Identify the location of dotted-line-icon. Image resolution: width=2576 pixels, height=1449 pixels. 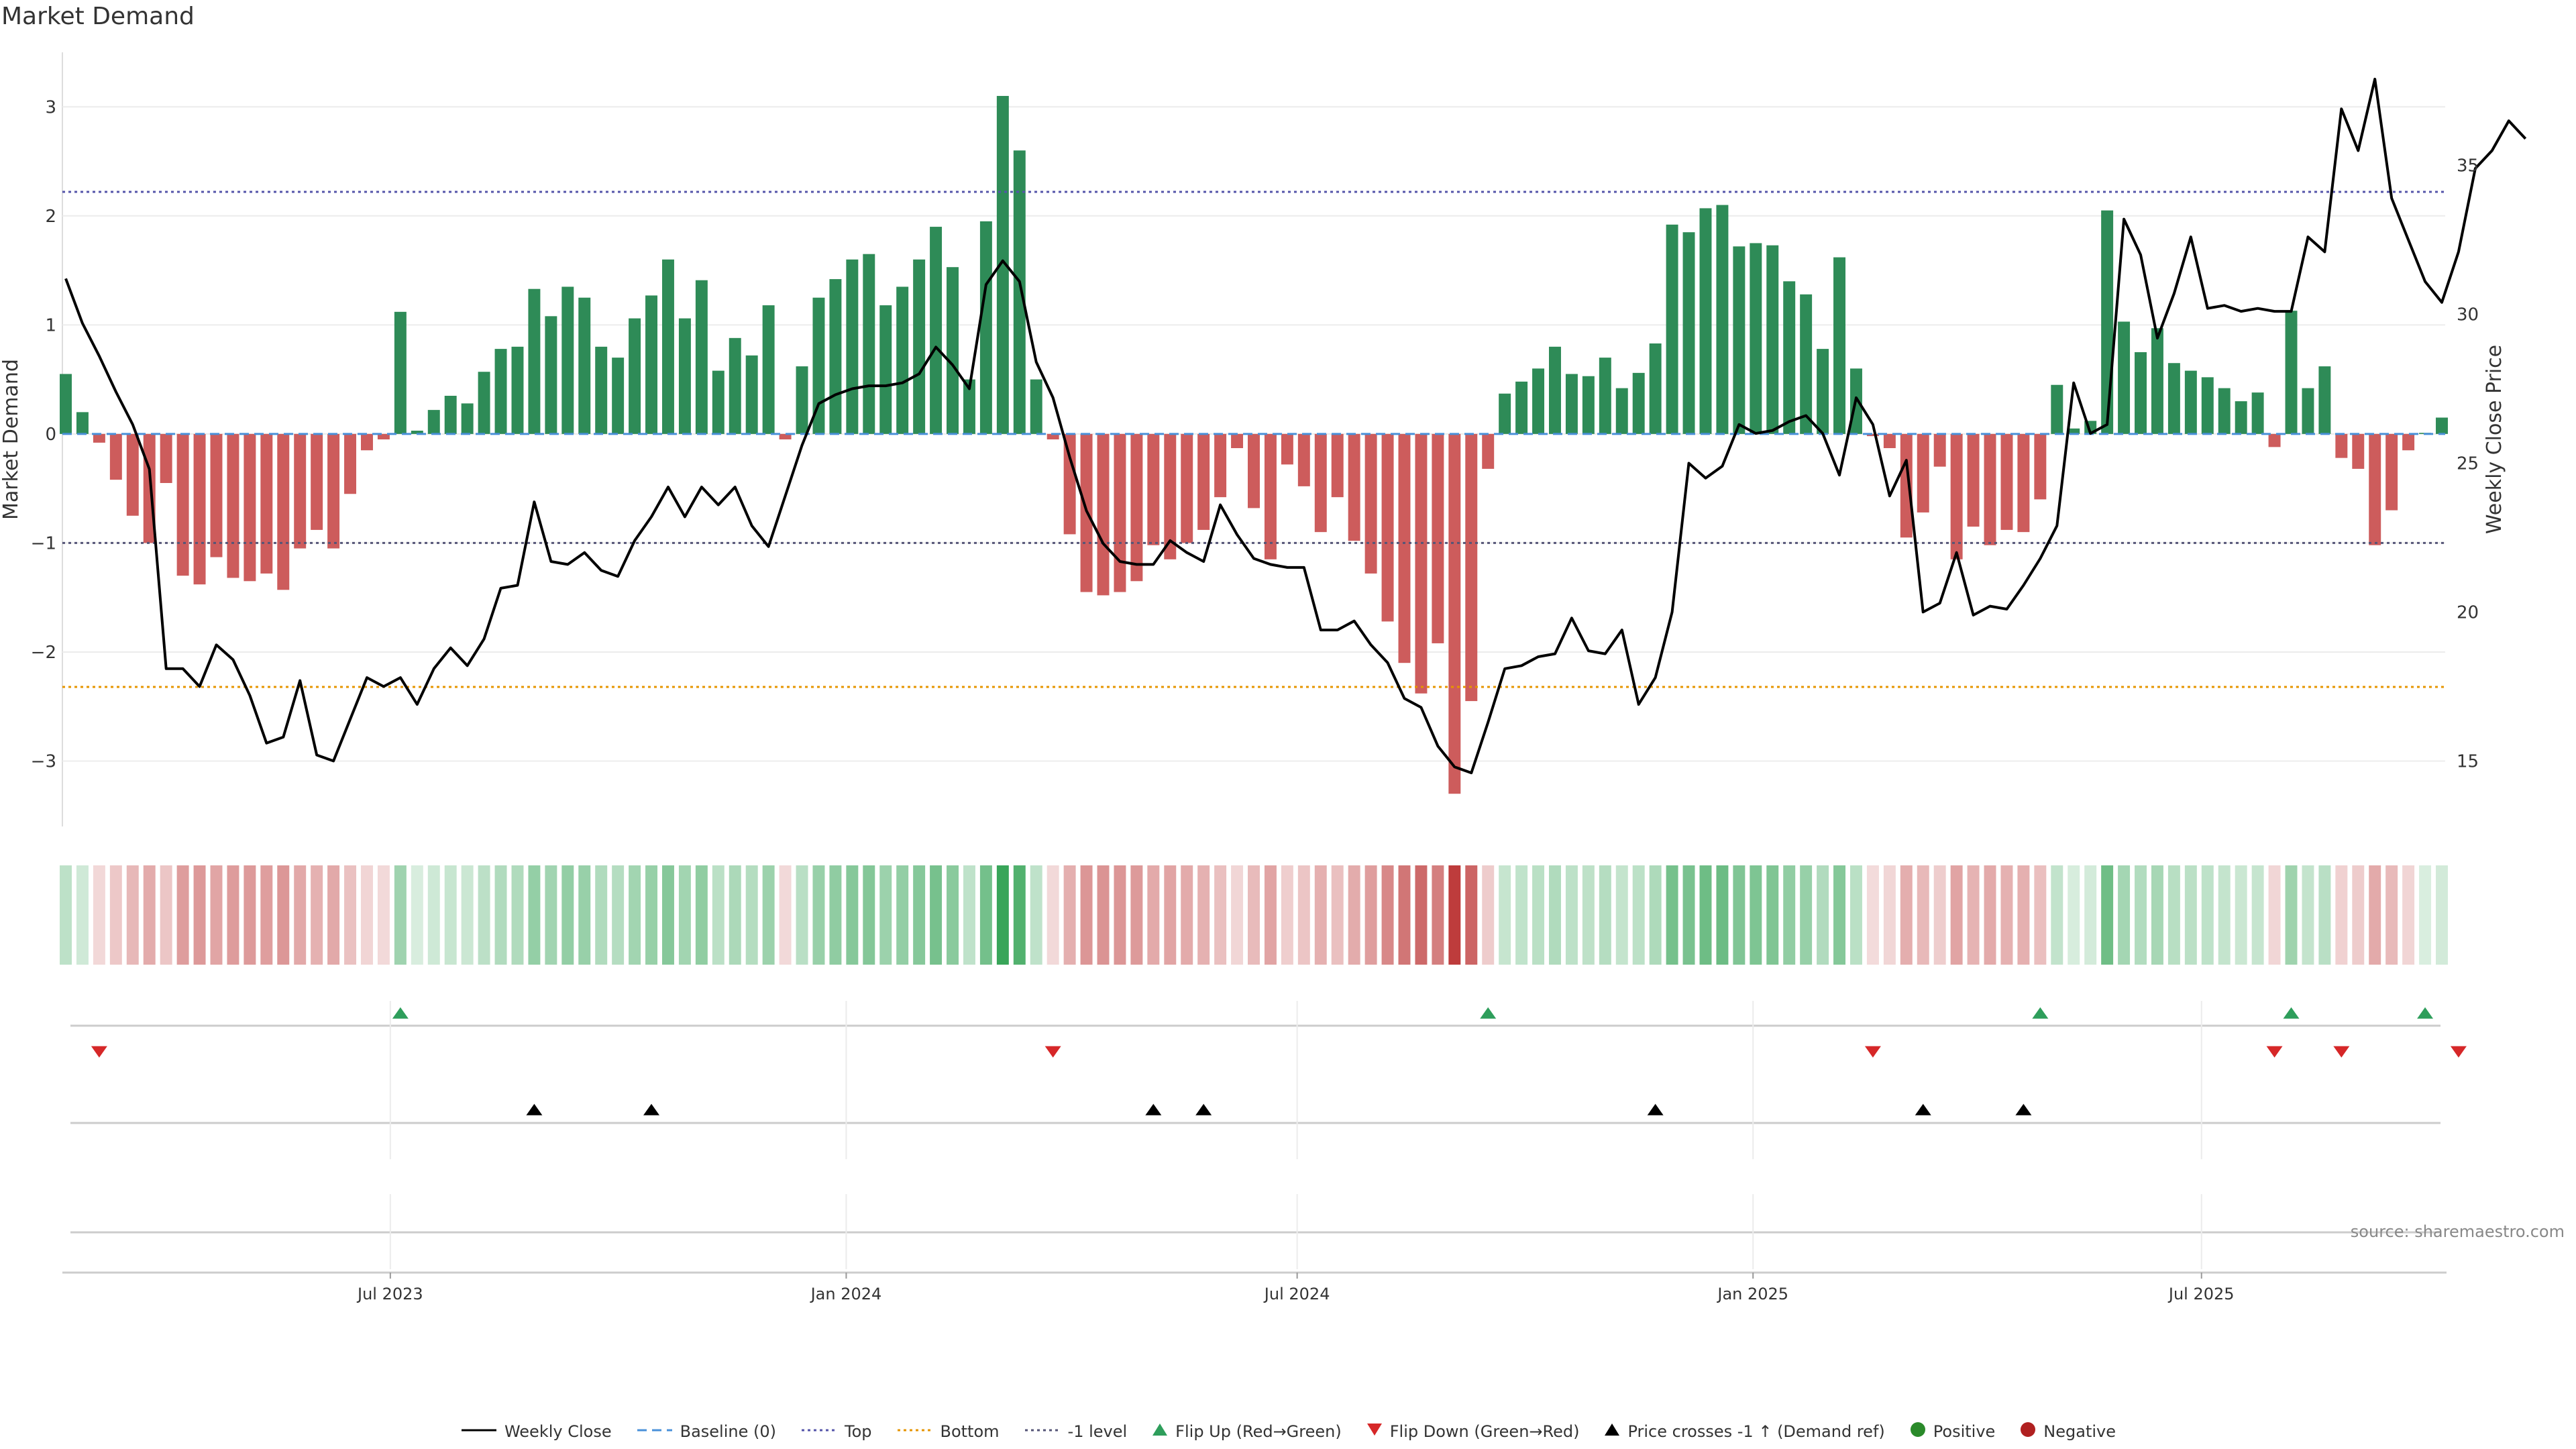
(819, 1431).